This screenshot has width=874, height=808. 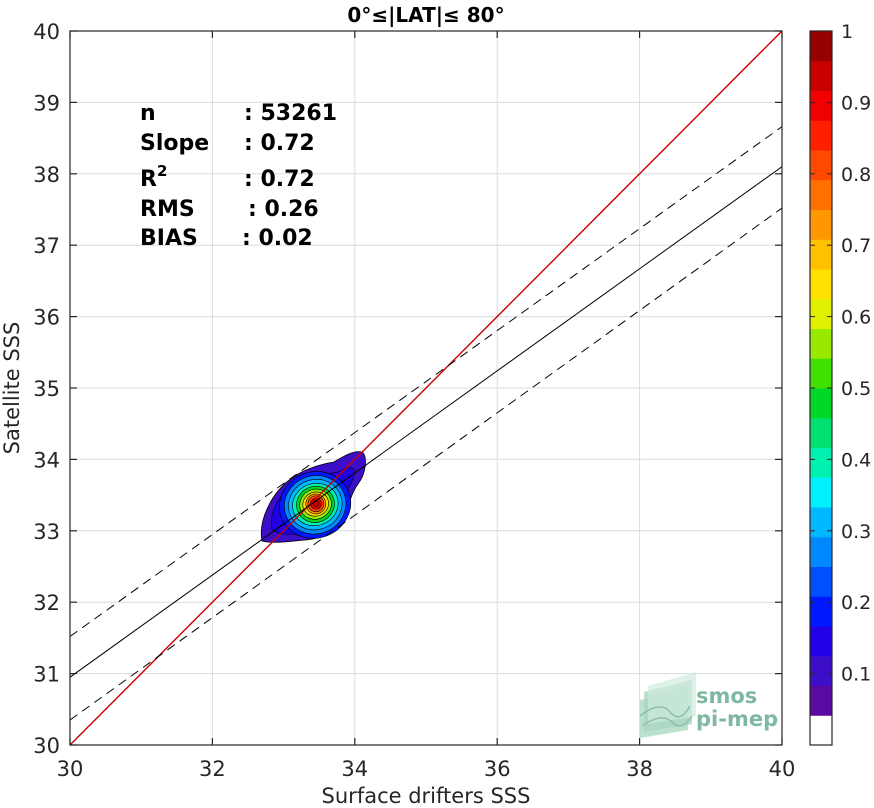 What do you see at coordinates (70, 769) in the screenshot?
I see `x-tick-label-0: 30` at bounding box center [70, 769].